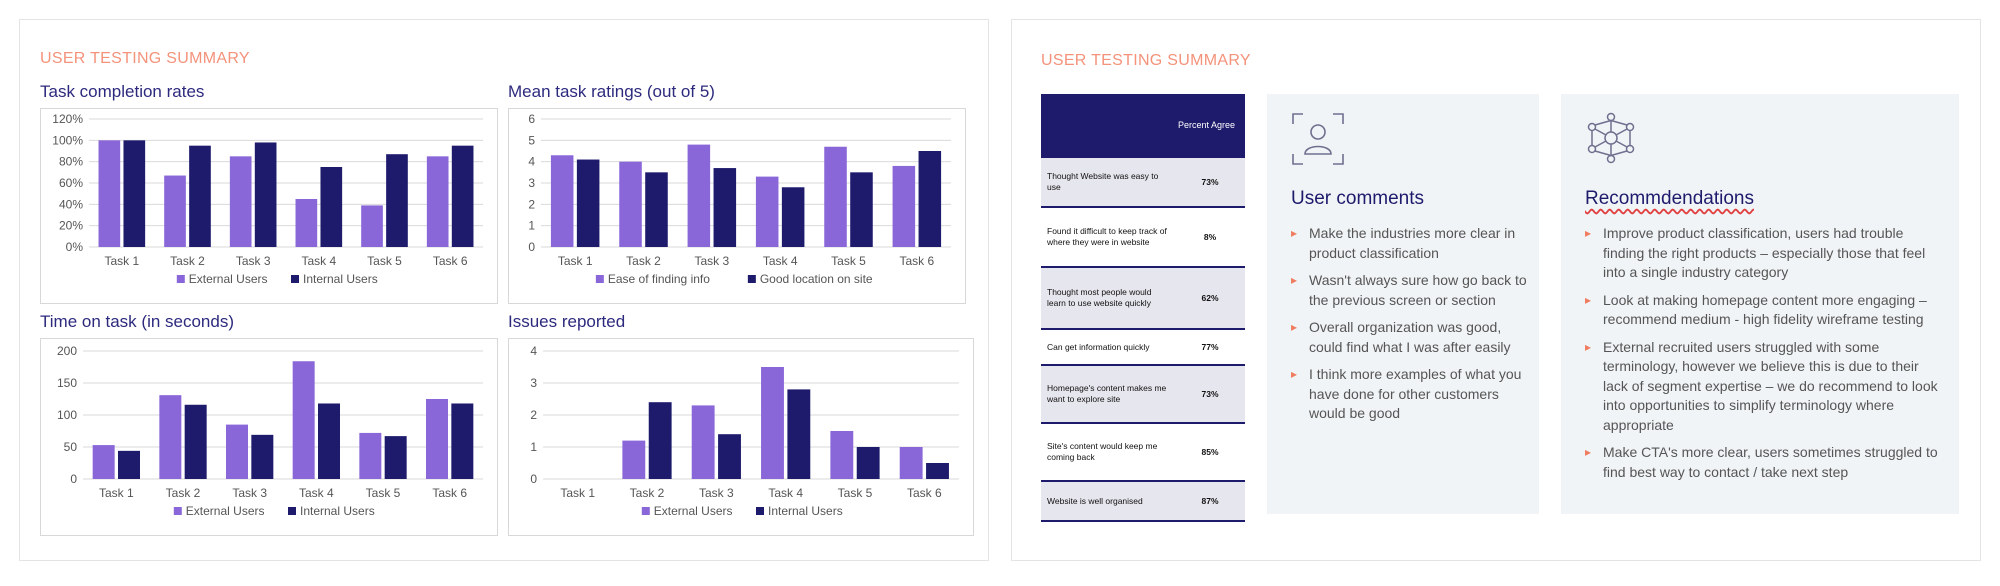 This screenshot has width=2000, height=586. What do you see at coordinates (1210, 237) in the screenshot?
I see `survey-value: 8%` at bounding box center [1210, 237].